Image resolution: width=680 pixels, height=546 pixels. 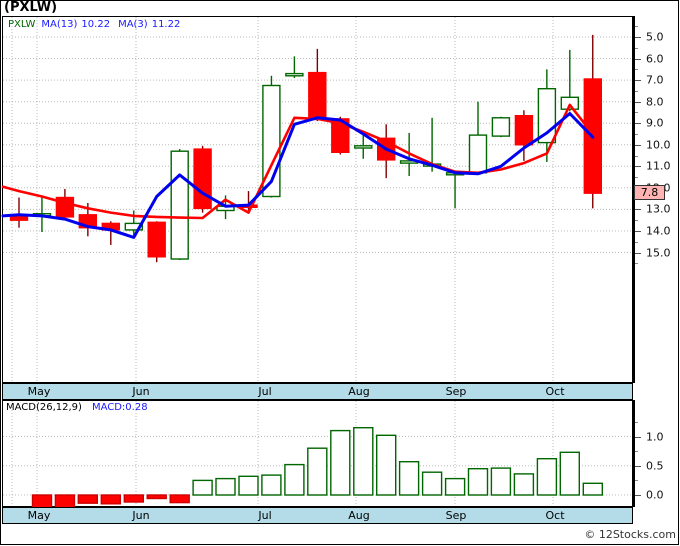 I want to click on price-y-tick-label: 5.0, so click(x=655, y=37).